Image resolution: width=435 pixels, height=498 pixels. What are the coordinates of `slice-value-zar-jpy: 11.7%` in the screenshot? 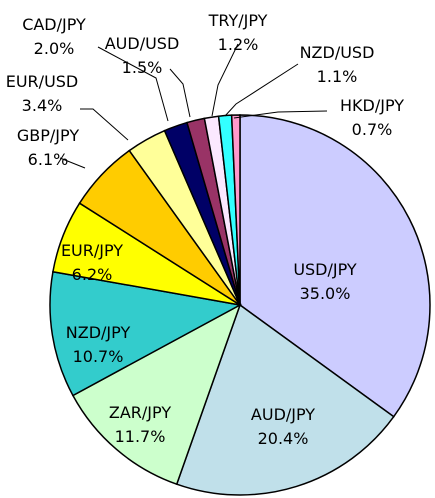 It's located at (140, 436).